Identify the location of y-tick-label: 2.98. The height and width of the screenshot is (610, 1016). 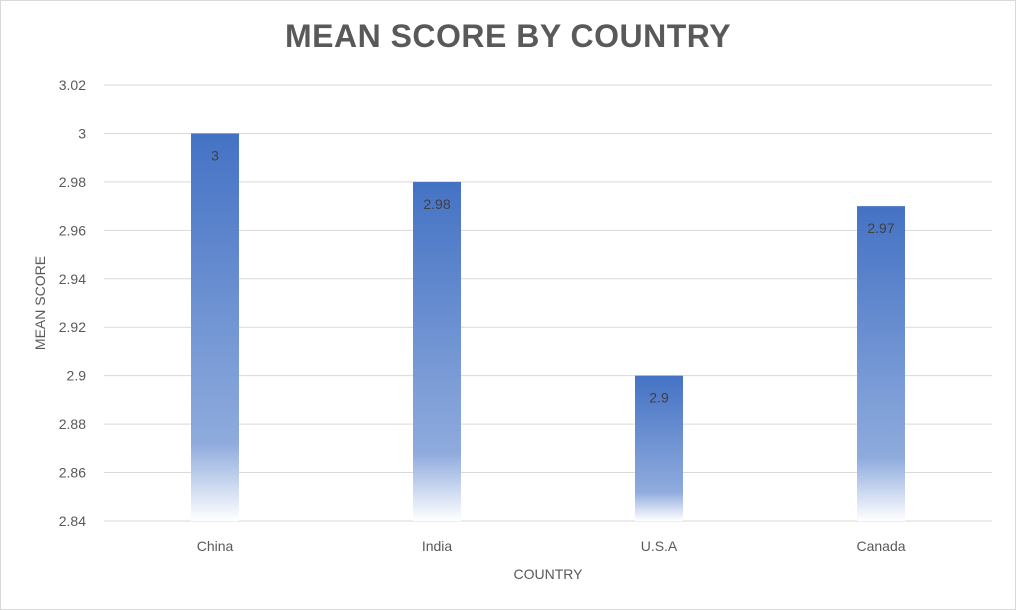
(72, 182).